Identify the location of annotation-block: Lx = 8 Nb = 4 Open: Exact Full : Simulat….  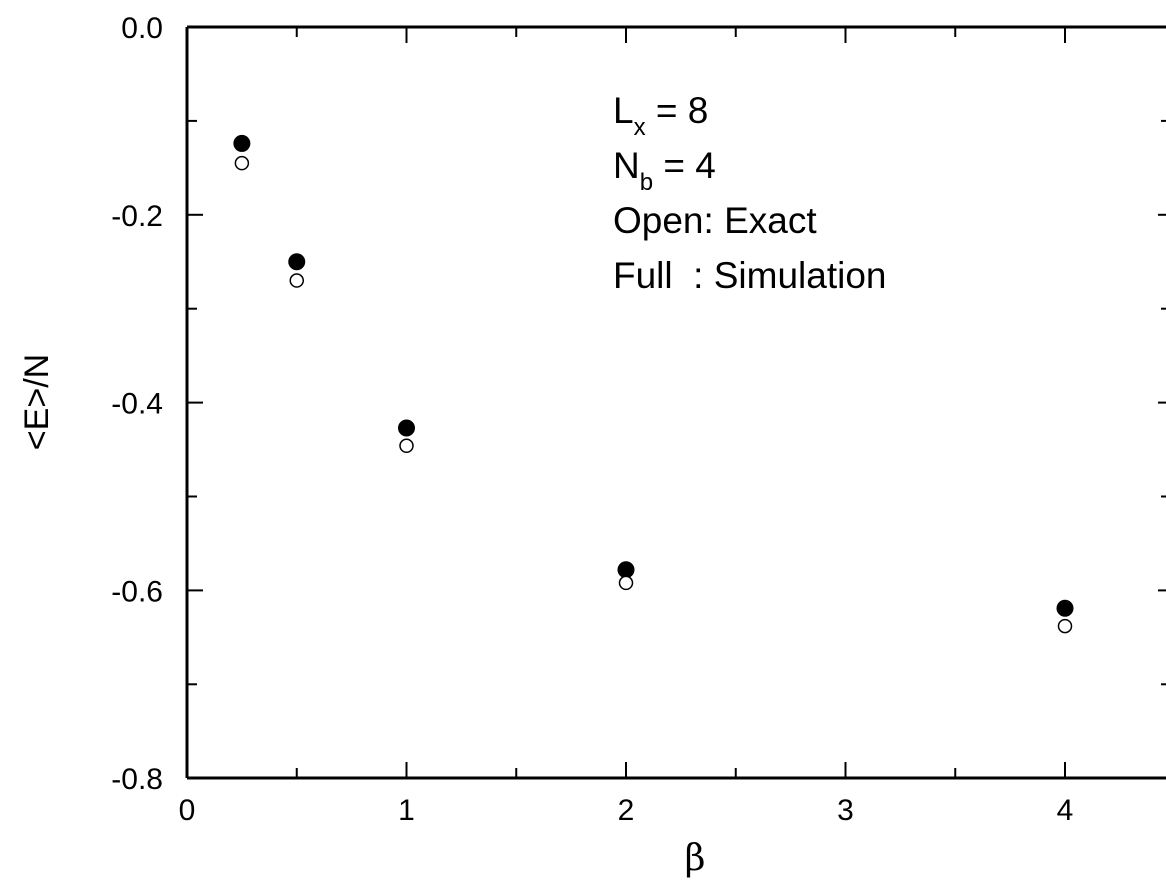
(750, 193).